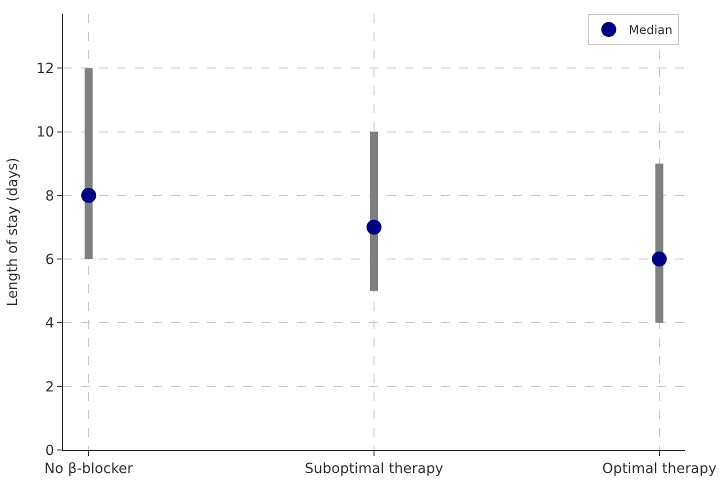  Describe the element at coordinates (49, 196) in the screenshot. I see `y-tick-label: 8` at that location.